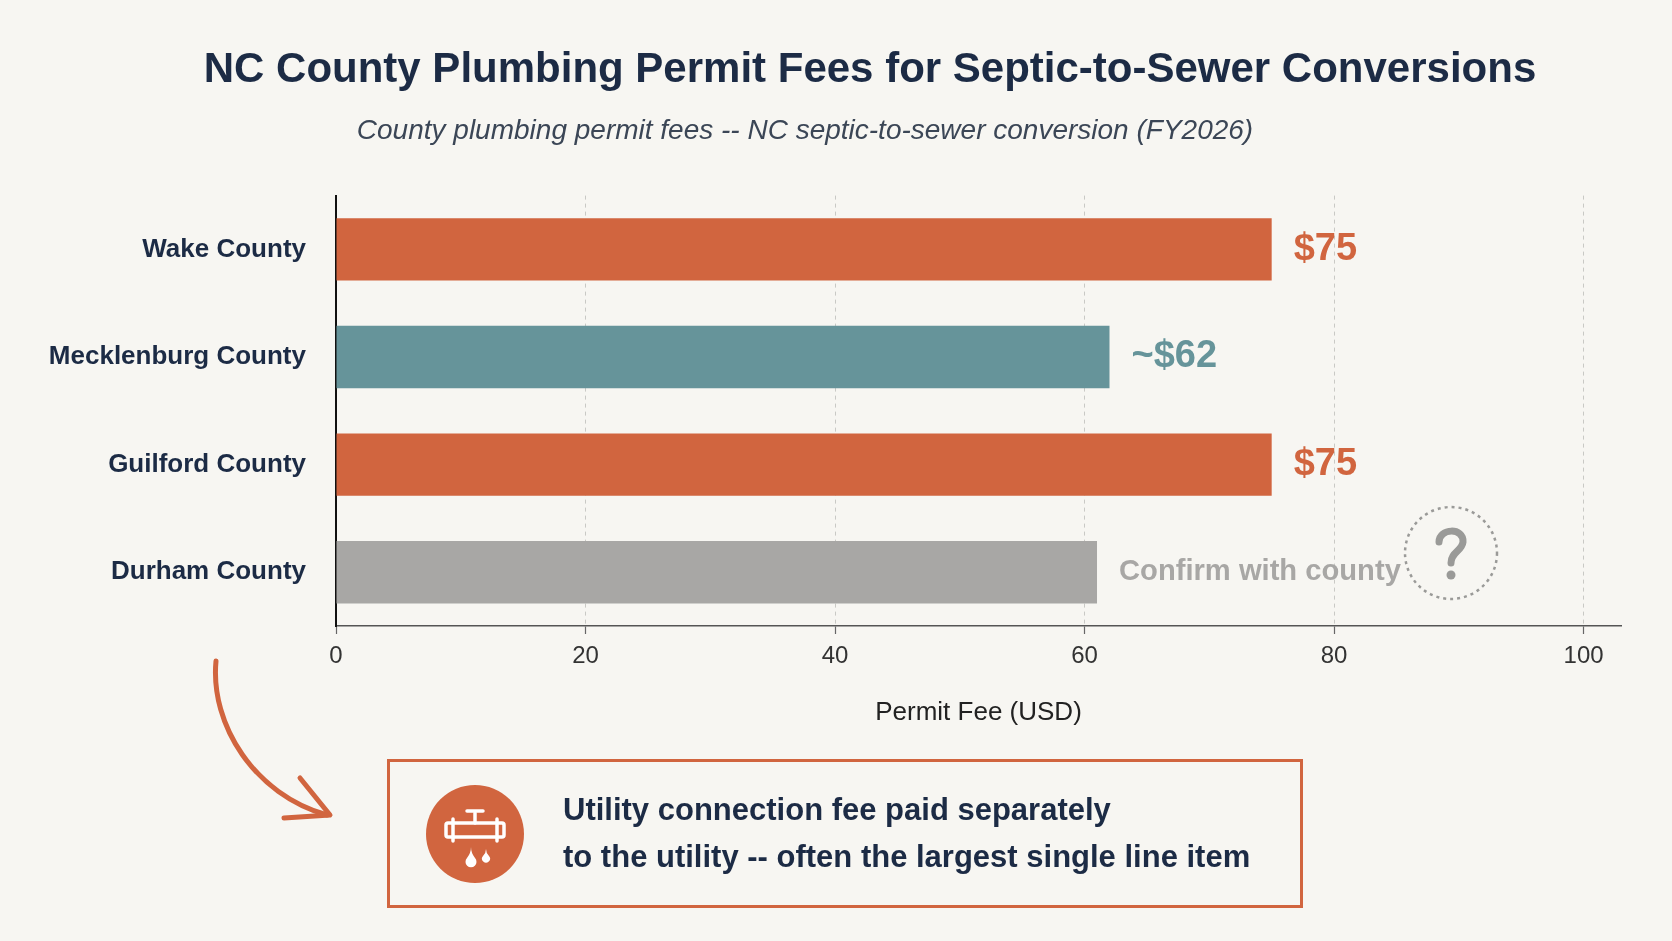 The width and height of the screenshot is (1672, 941). I want to click on x-axis-title: Permit Fee (USD), so click(978, 710).